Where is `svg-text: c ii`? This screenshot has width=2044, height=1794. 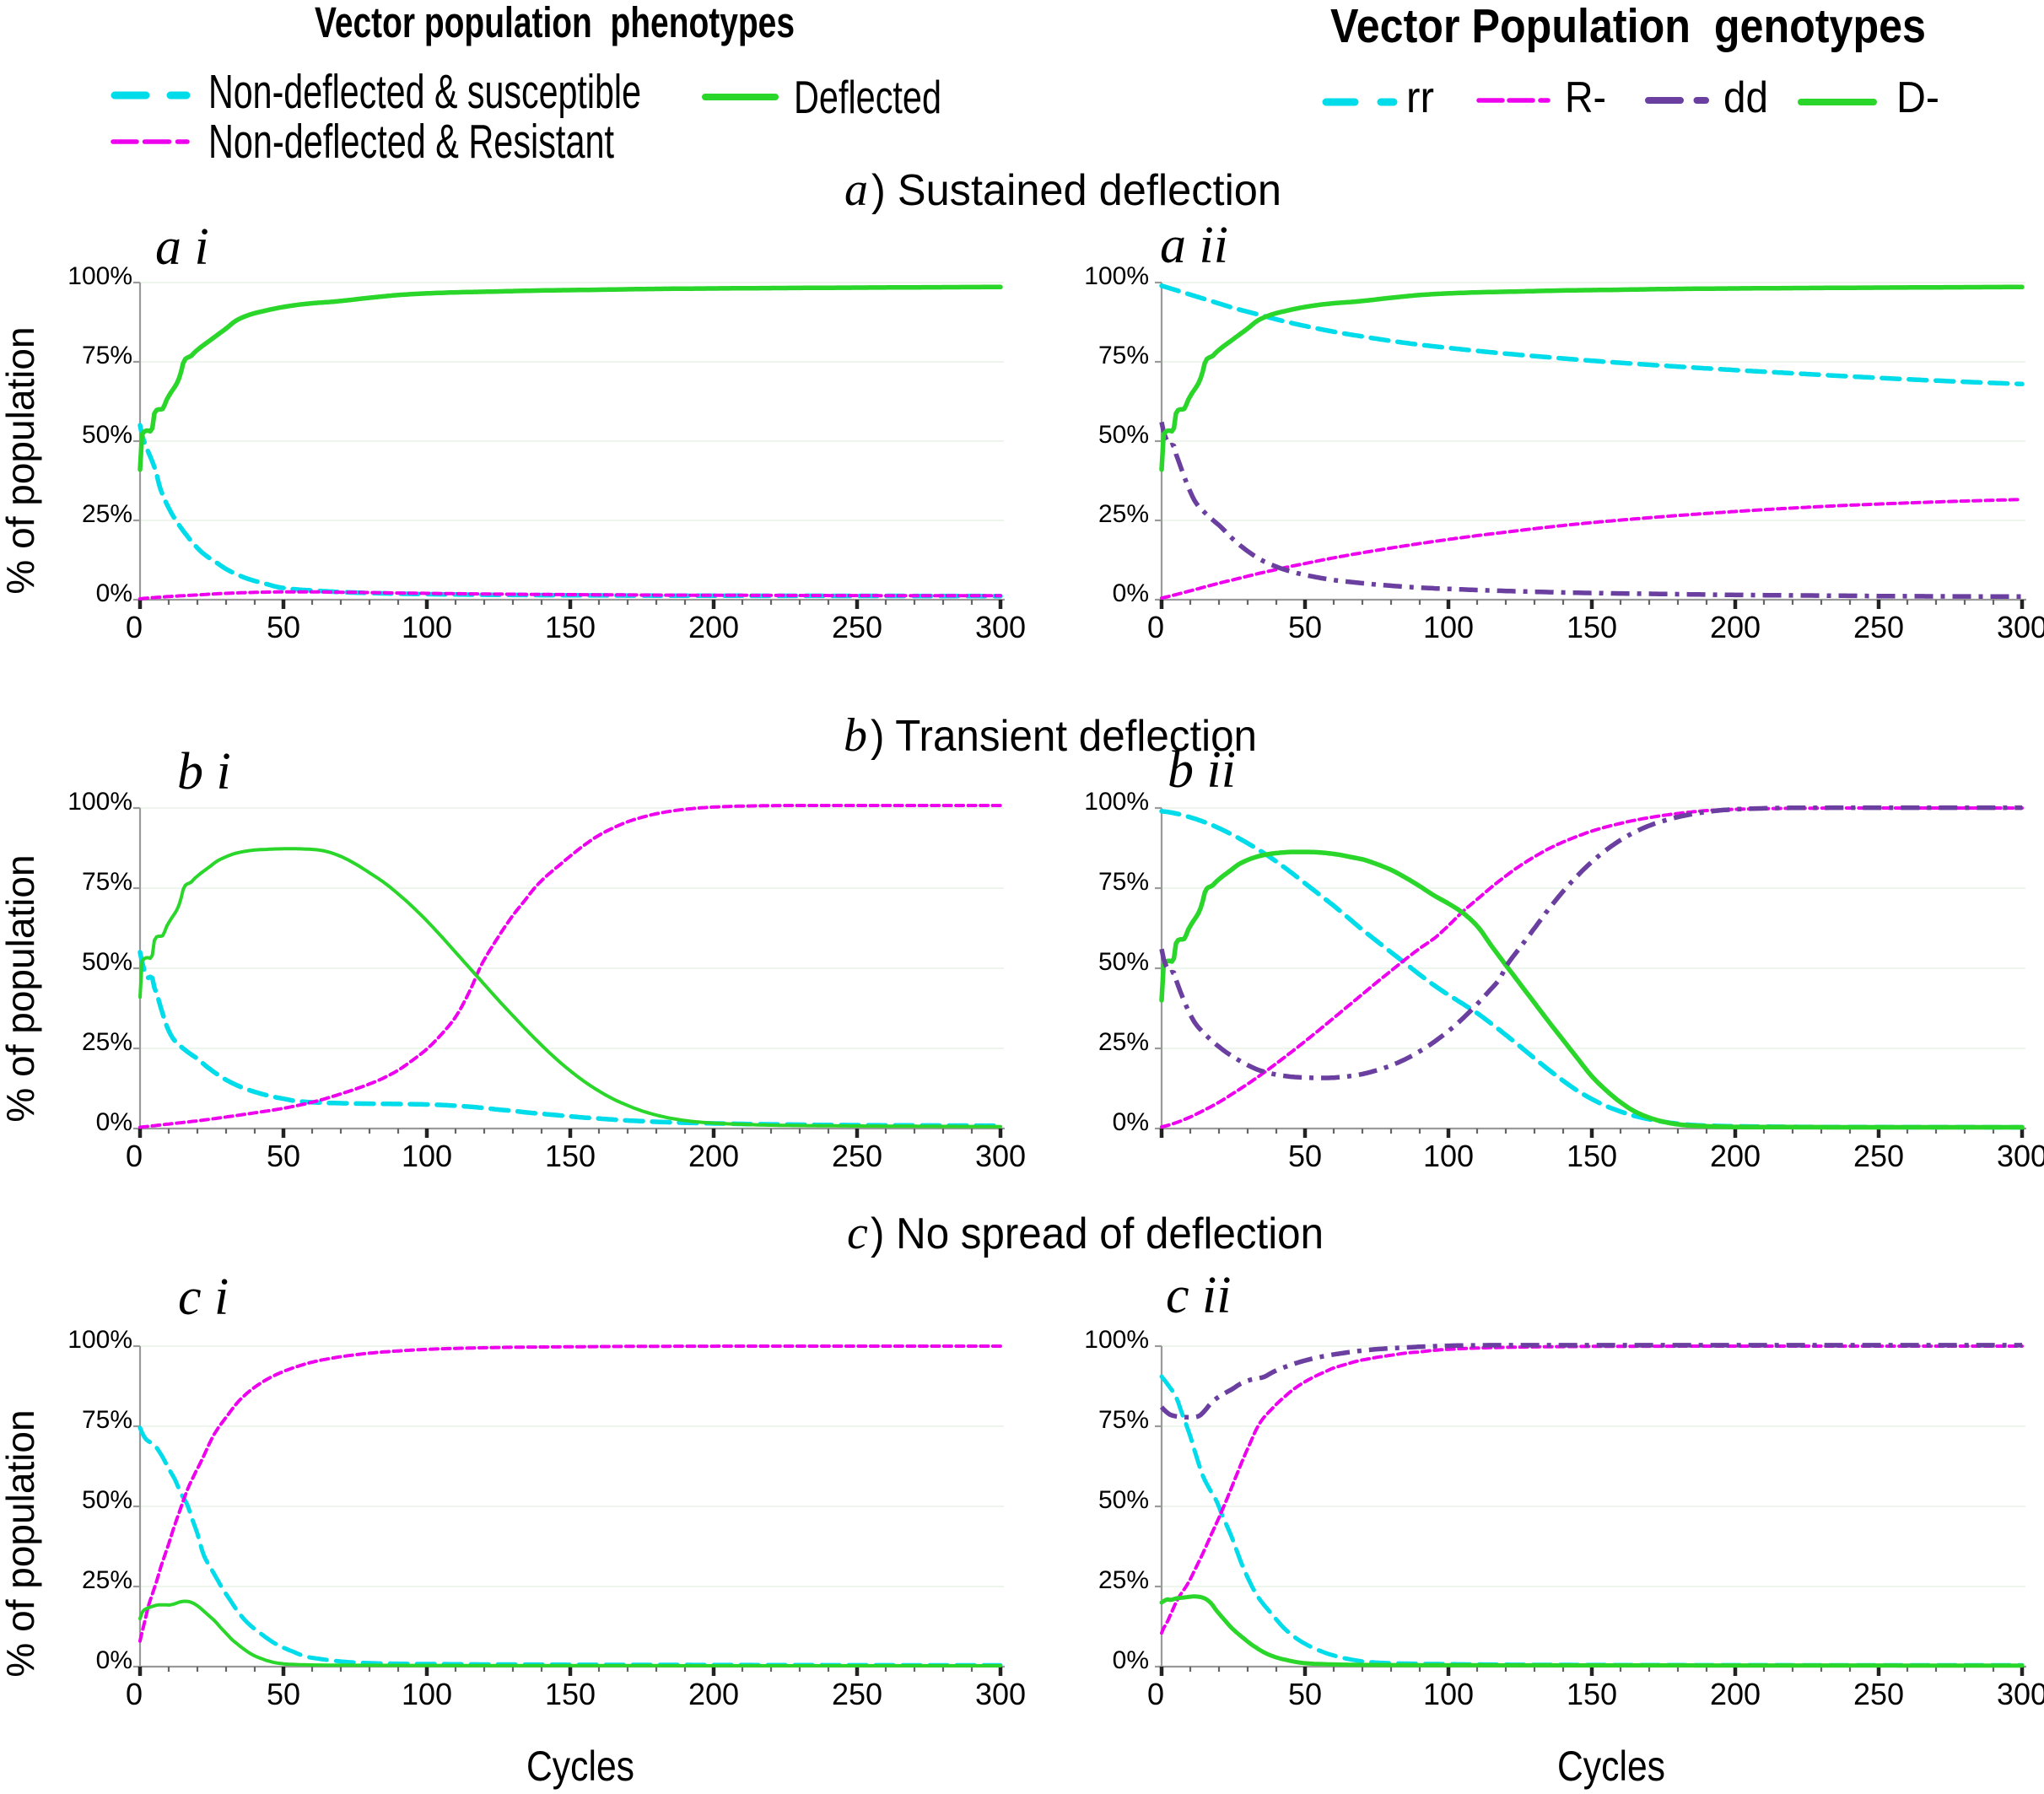 svg-text: c ii is located at coordinates (1198, 1295).